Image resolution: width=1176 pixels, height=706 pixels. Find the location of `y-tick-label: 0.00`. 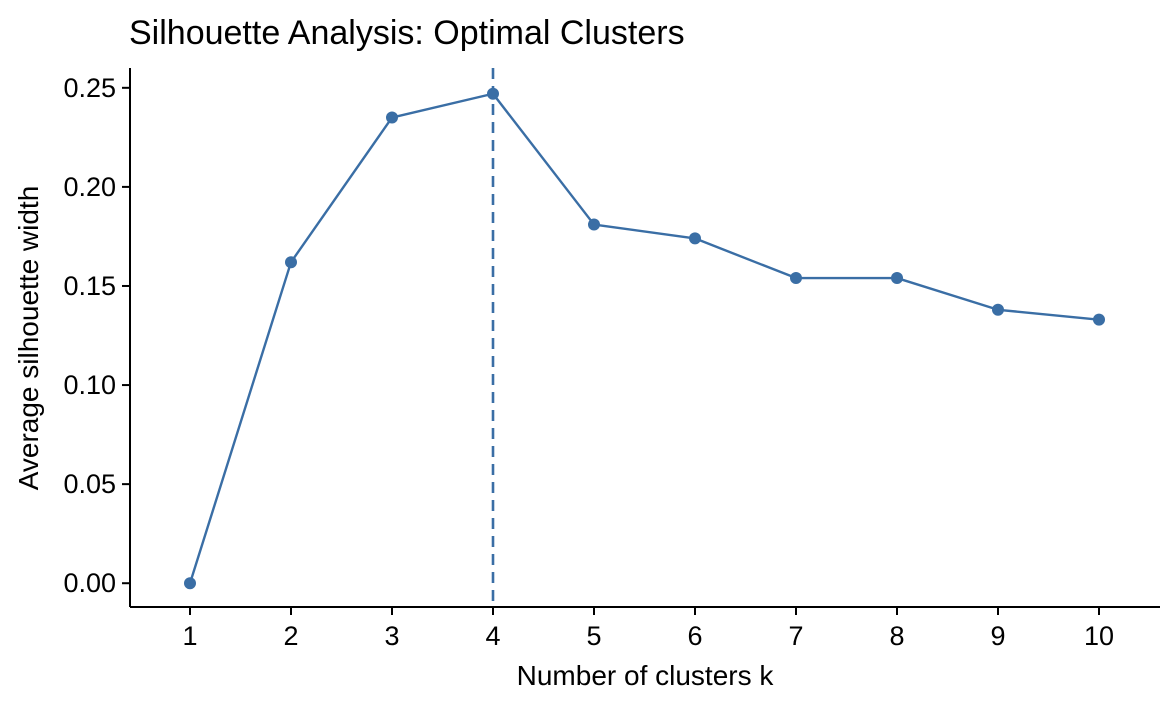

y-tick-label: 0.00 is located at coordinates (89, 583).